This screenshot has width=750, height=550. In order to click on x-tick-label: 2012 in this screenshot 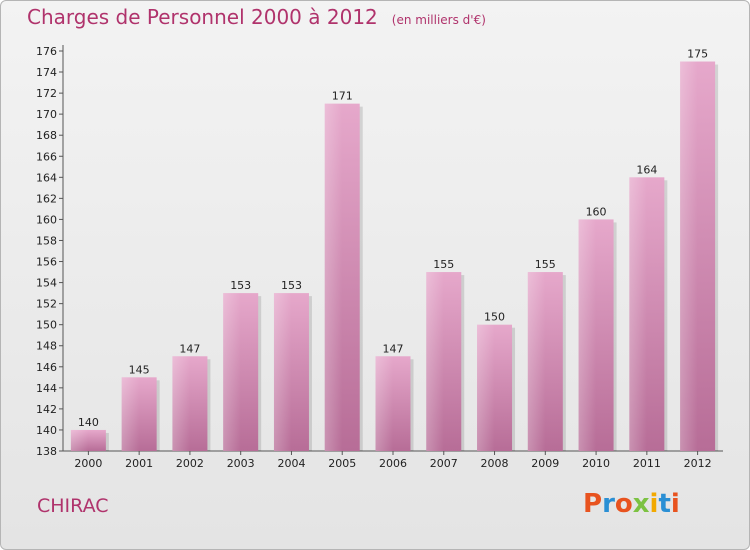, I will do `click(698, 463)`.